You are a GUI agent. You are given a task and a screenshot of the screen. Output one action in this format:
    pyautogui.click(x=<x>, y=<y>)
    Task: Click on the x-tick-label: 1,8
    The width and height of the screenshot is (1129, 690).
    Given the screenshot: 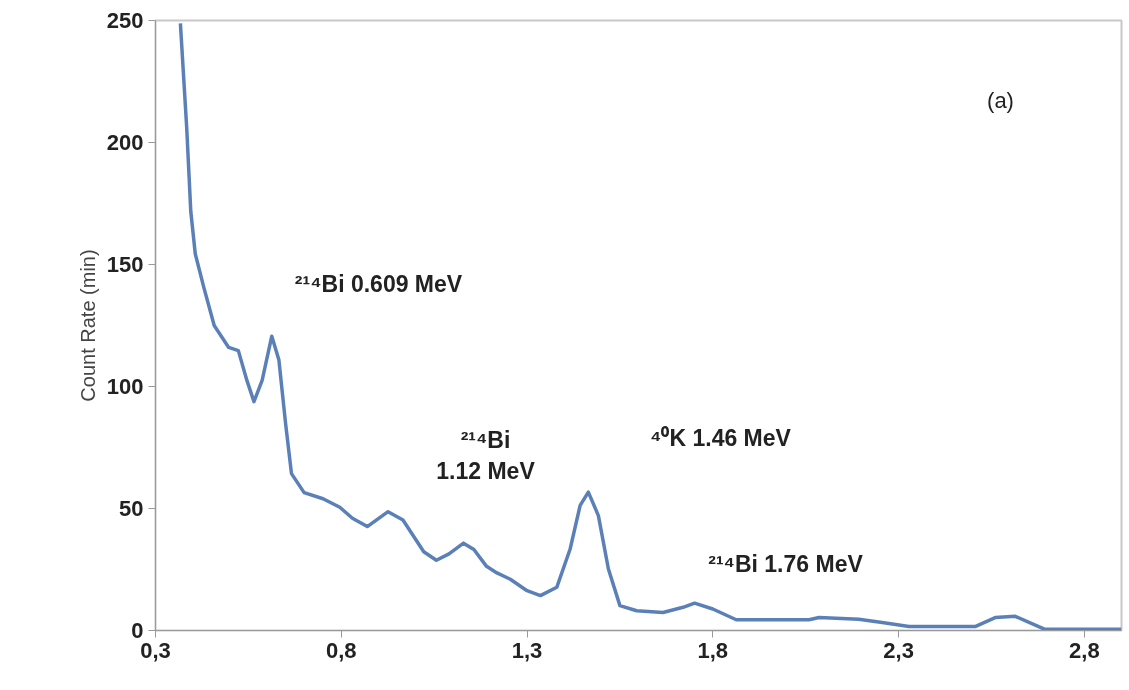 What is the action you would take?
    pyautogui.click(x=713, y=650)
    